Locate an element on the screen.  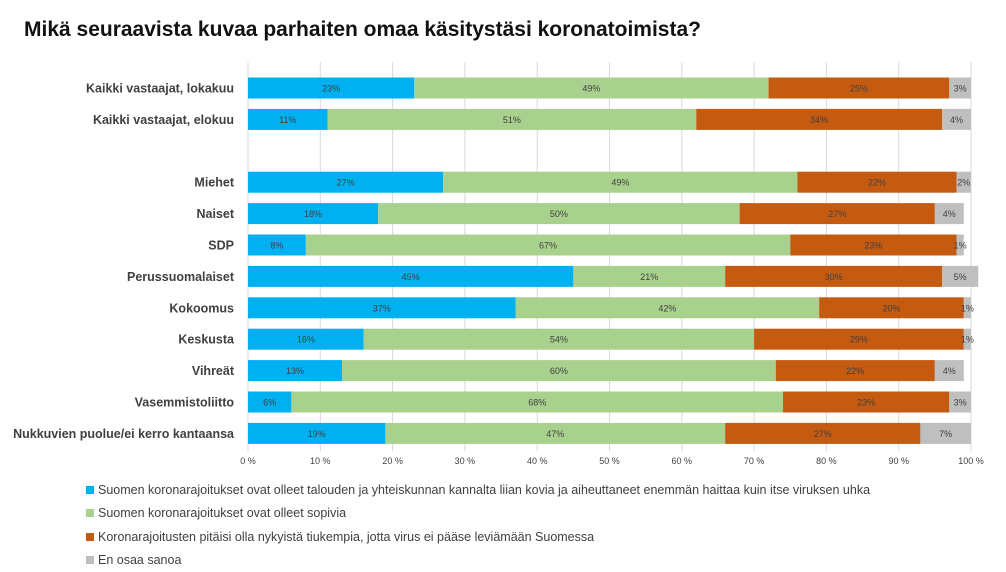
data-label: 67% is located at coordinates (548, 246).